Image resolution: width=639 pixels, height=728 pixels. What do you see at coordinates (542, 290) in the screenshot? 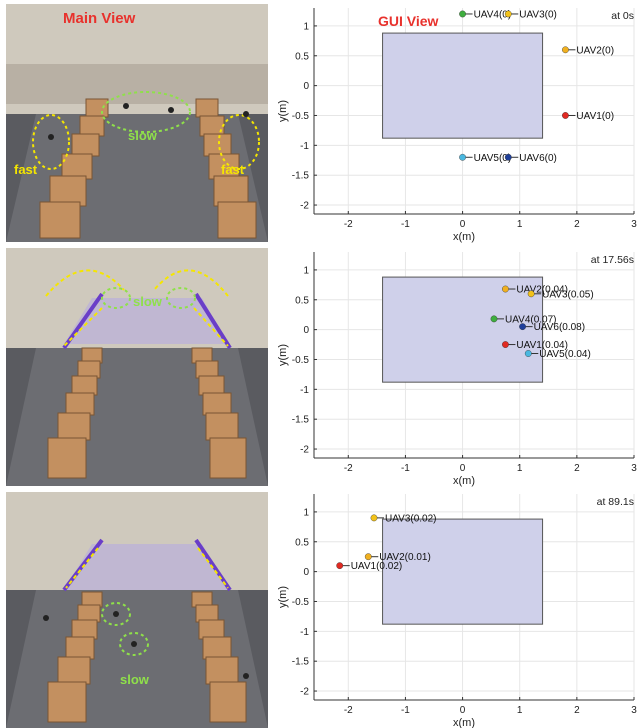
I see `uav-label: UAV2(0.04)` at bounding box center [542, 290].